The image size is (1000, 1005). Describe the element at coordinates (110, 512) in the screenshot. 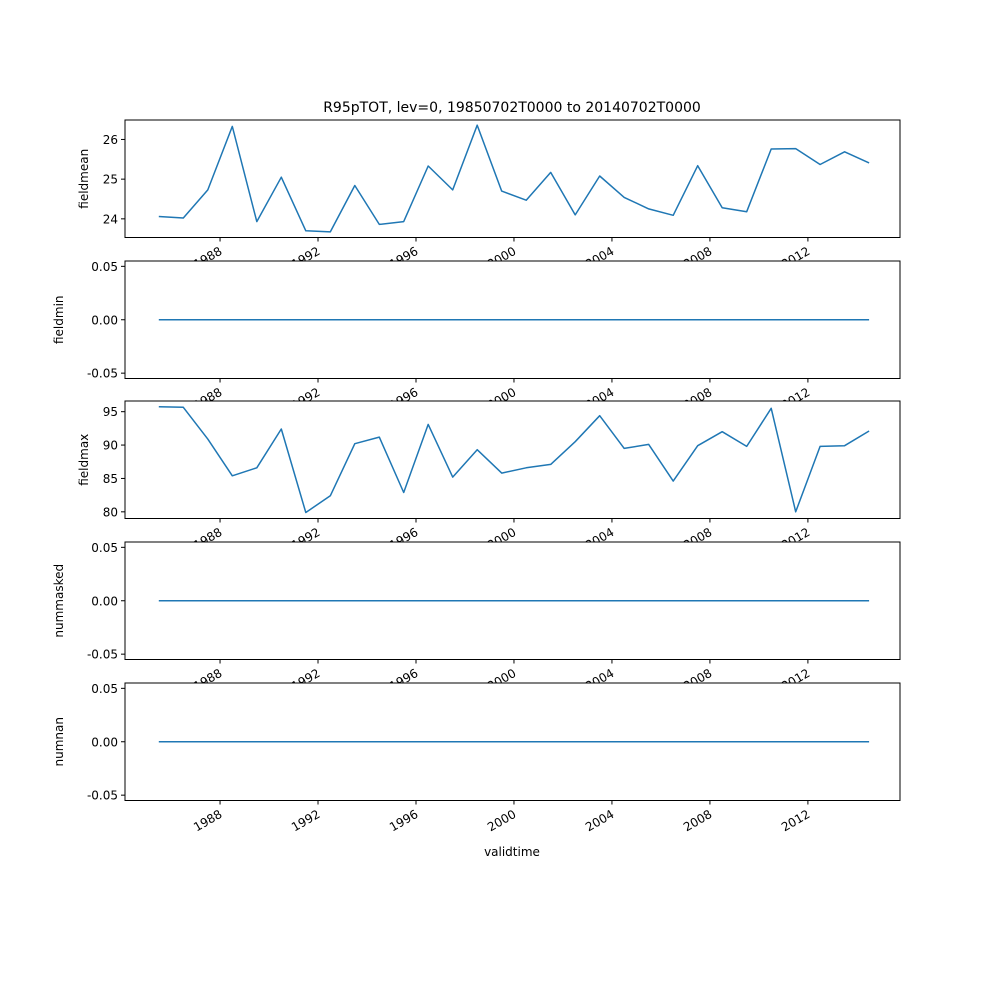

I see `y-tick-label: 80` at that location.